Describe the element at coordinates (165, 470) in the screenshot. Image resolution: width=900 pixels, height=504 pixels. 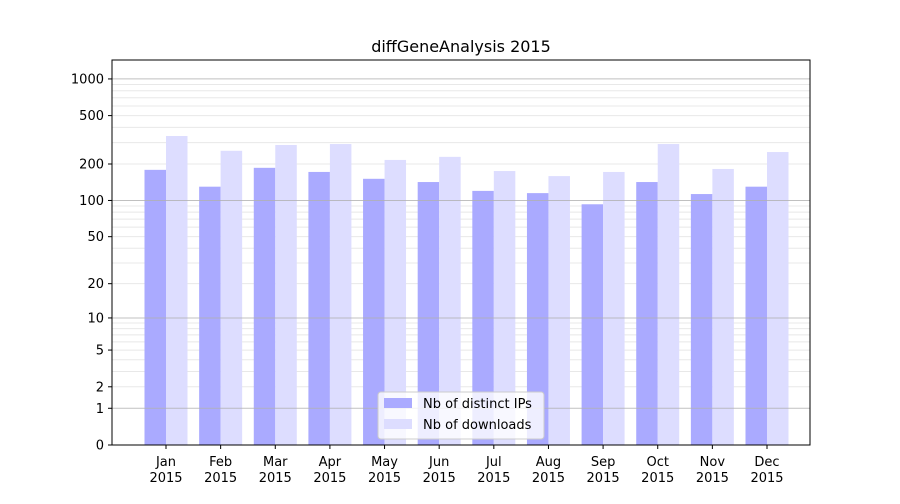
I see `x-tick-label: Jan 2015` at that location.